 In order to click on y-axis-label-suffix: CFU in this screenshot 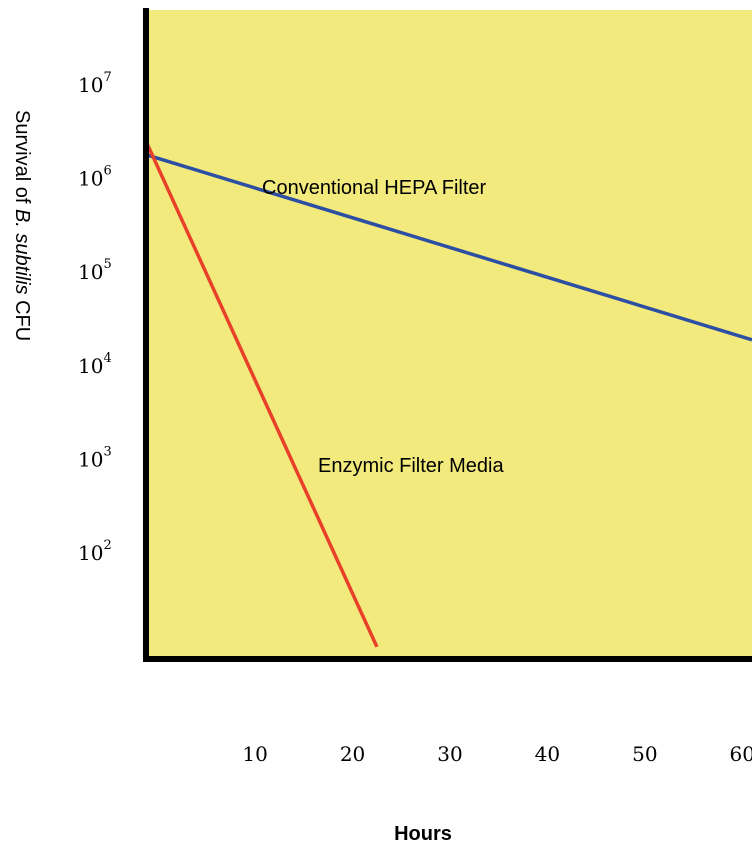, I will do `click(22, 318)`.